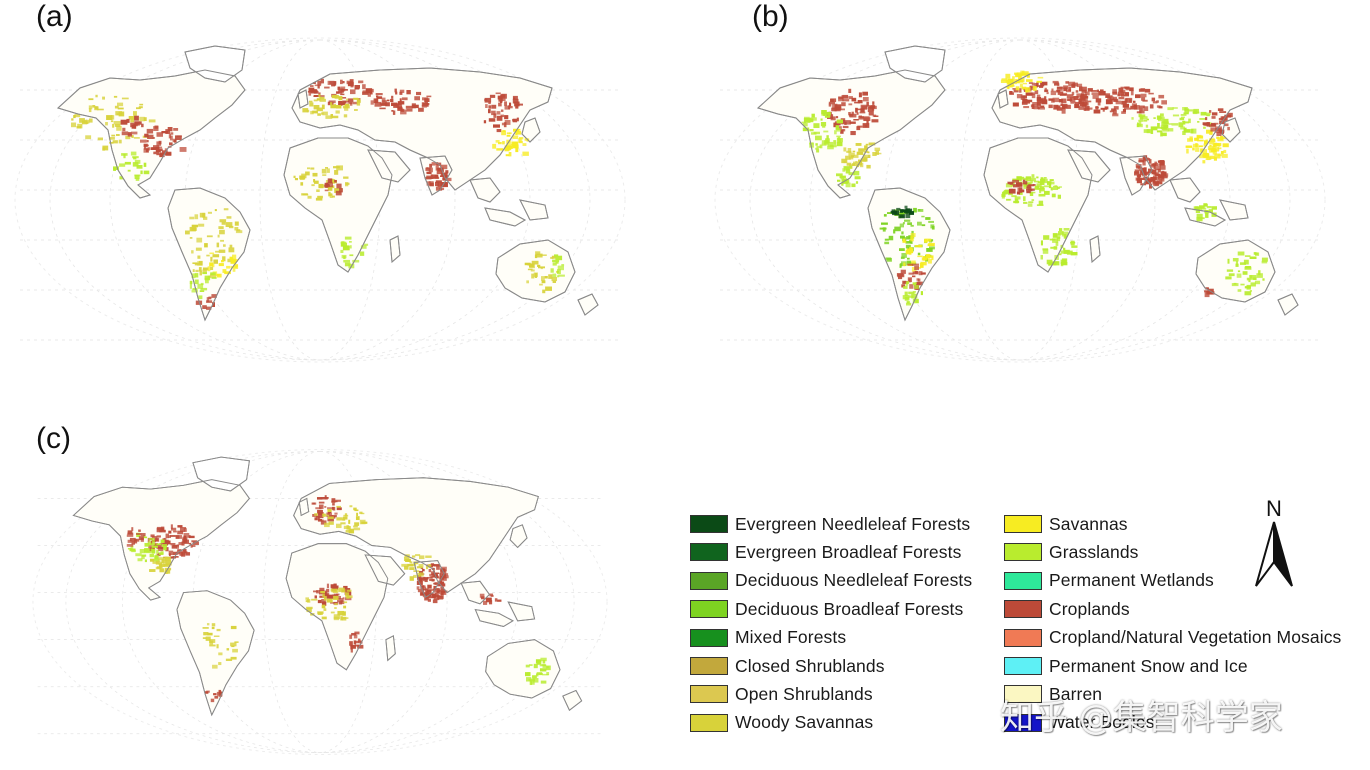 This screenshot has height=770, width=1370. Describe the element at coordinates (831, 580) in the screenshot. I see `legend-item: Deciduous Needleleaf Forests` at that location.